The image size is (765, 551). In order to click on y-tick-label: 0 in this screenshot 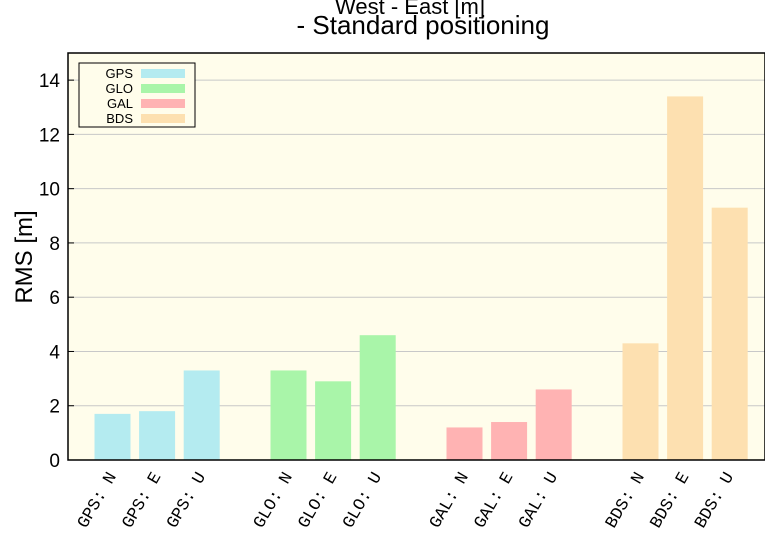, I will do `click(54, 461)`.